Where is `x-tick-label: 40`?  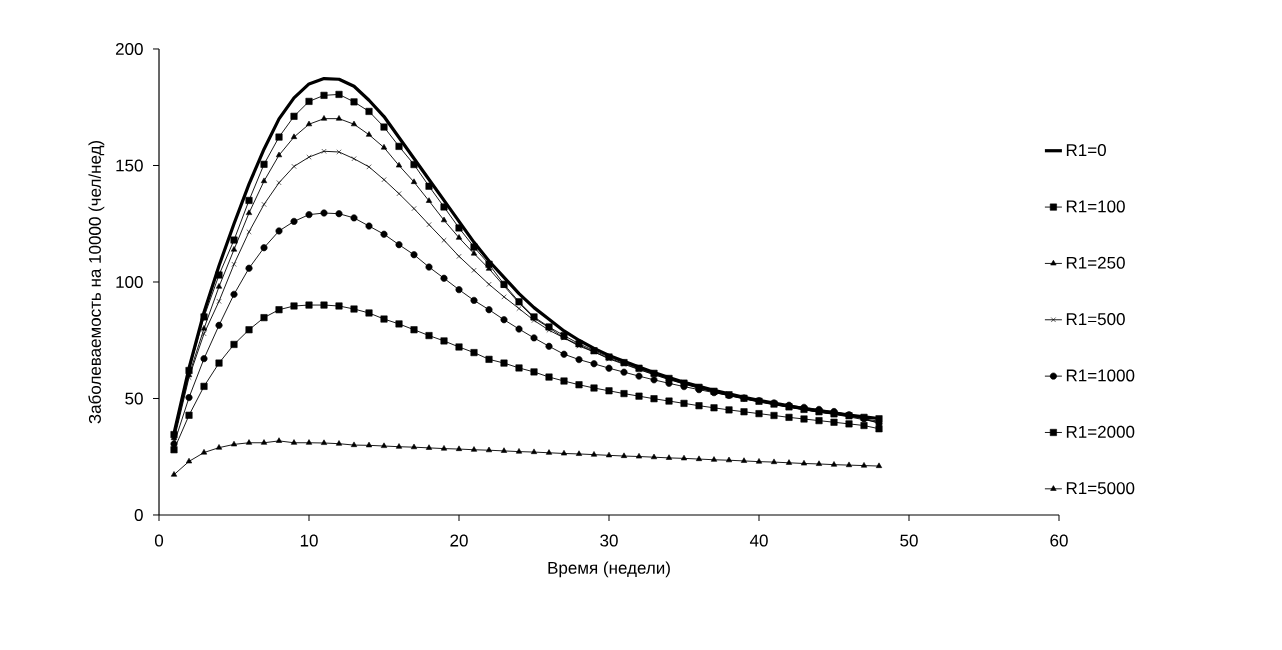
x-tick-label: 40 is located at coordinates (758, 540).